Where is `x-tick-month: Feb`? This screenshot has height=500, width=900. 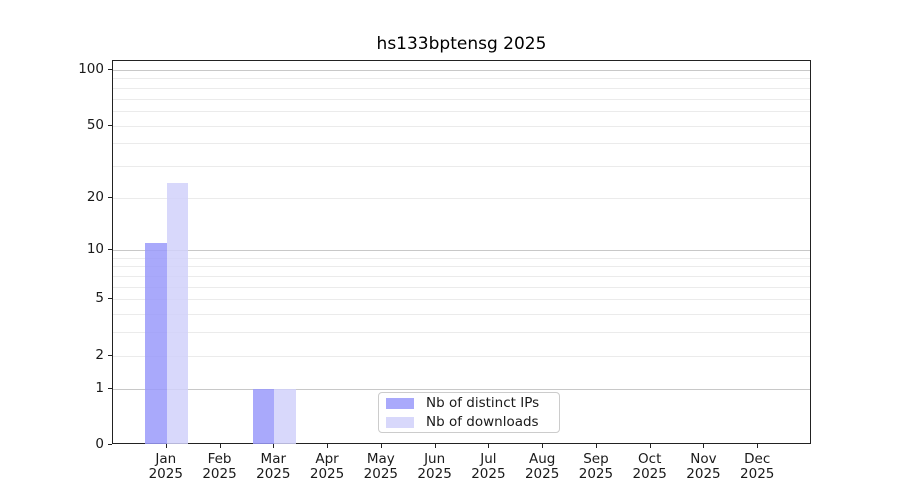
x-tick-month: Feb is located at coordinates (219, 459).